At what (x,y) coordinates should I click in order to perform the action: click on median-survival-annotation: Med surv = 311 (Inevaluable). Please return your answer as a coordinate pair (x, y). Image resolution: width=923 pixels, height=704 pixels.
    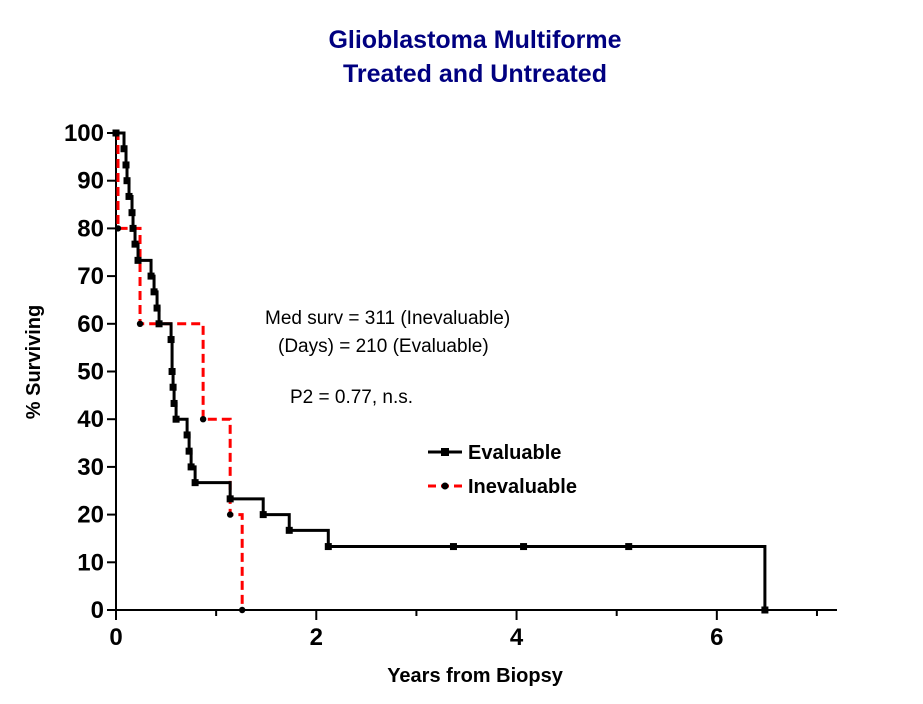
    Looking at the image, I should click on (387, 318).